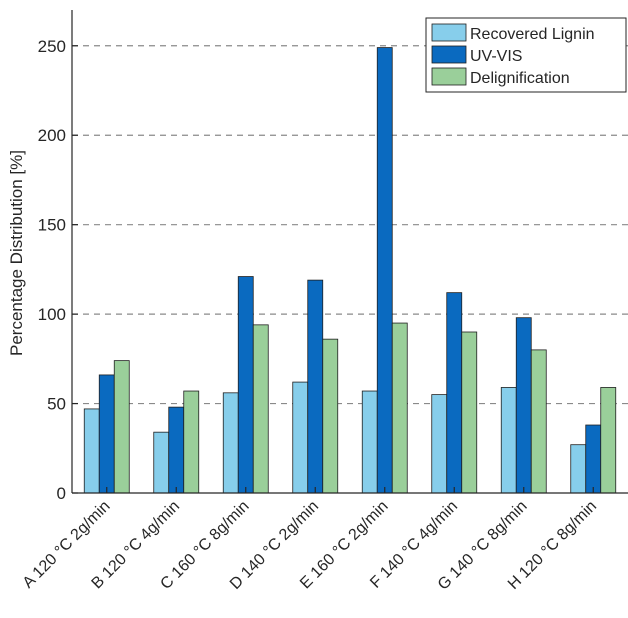  I want to click on y-tick-label-200: 200, so click(52, 135).